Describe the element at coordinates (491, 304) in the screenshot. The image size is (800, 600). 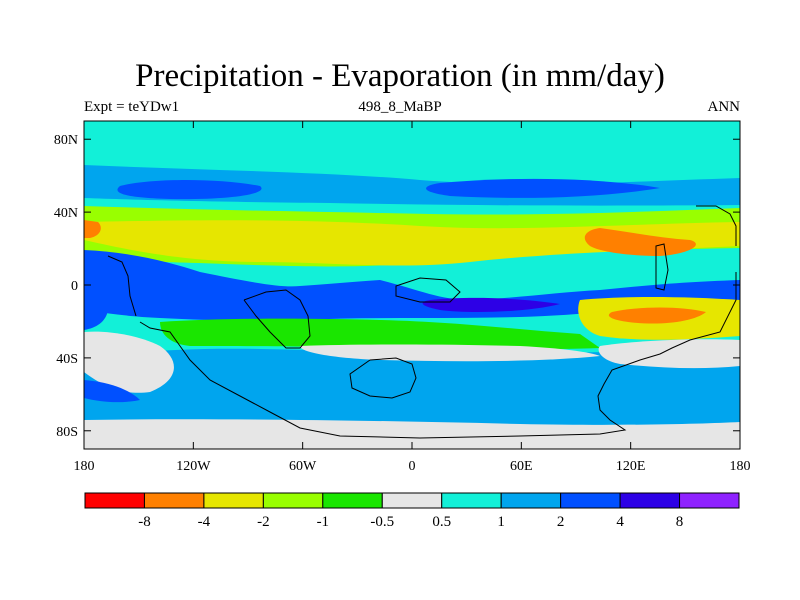
I see `field-region-tropical-deep` at that location.